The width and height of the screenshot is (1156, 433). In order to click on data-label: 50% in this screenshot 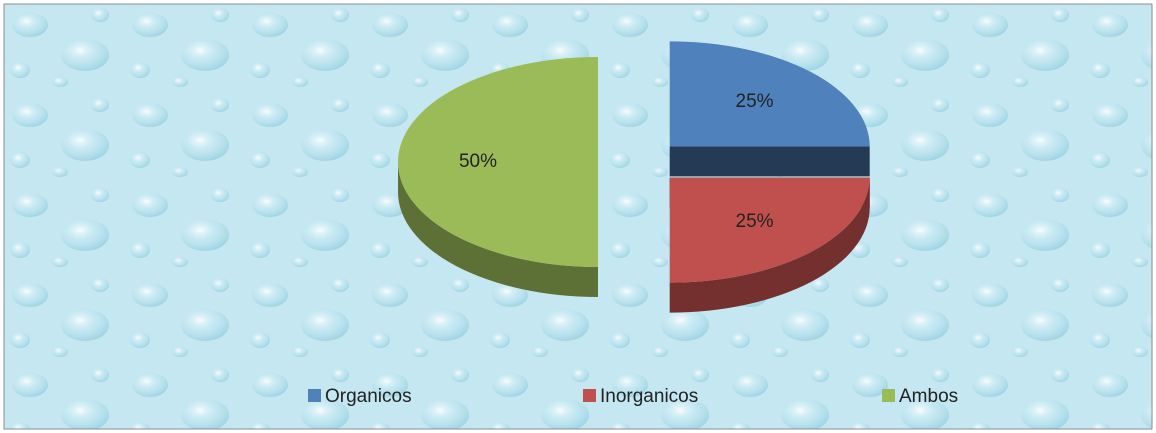, I will do `click(478, 161)`.